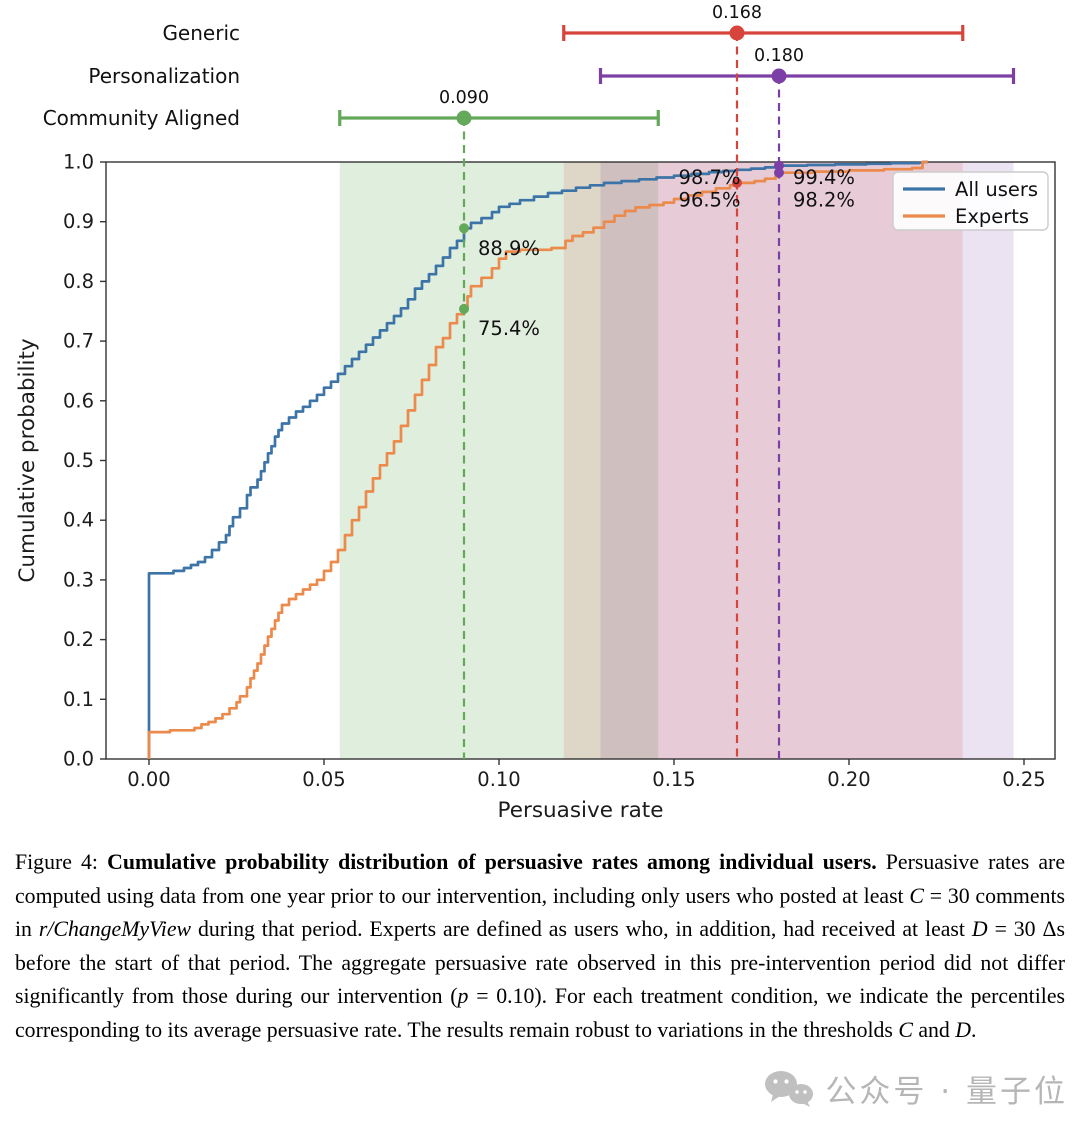 The width and height of the screenshot is (1080, 1141). I want to click on y-tick-label: 0.8, so click(78, 281).